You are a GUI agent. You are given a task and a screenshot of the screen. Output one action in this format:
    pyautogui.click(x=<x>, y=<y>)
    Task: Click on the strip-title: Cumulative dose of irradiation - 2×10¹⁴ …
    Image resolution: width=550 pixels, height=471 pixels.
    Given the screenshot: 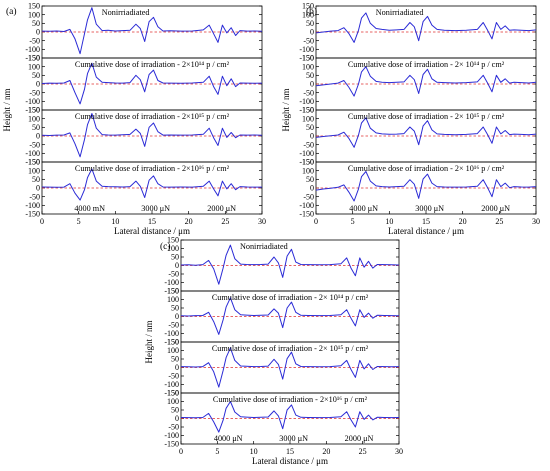 What is the action you would take?
    pyautogui.click(x=152, y=64)
    